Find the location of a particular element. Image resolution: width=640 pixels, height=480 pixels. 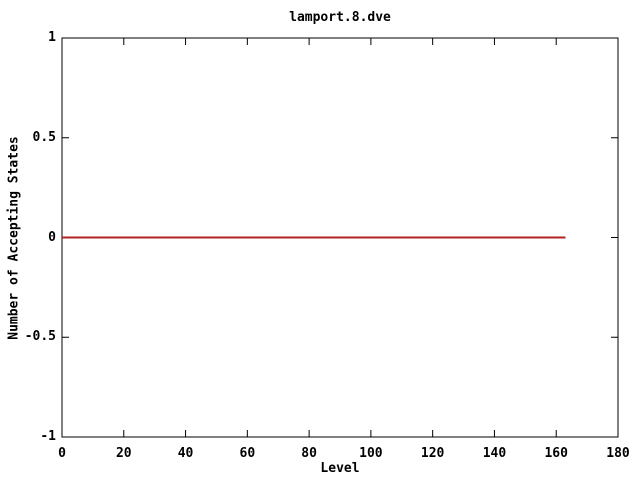

y-tick-label: -0.5 is located at coordinates (40, 337).